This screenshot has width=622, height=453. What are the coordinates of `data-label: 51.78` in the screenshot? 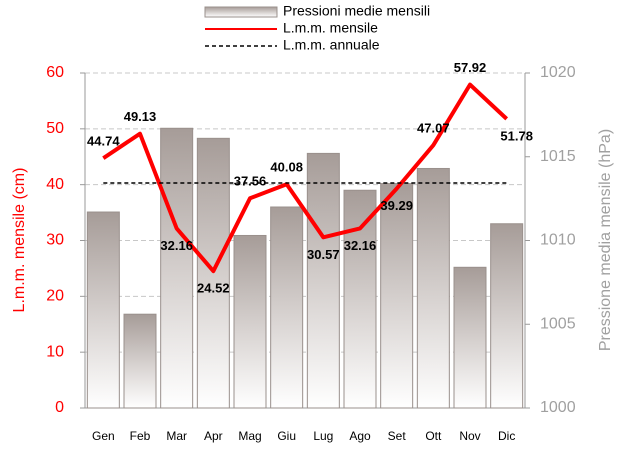 It's located at (516, 135).